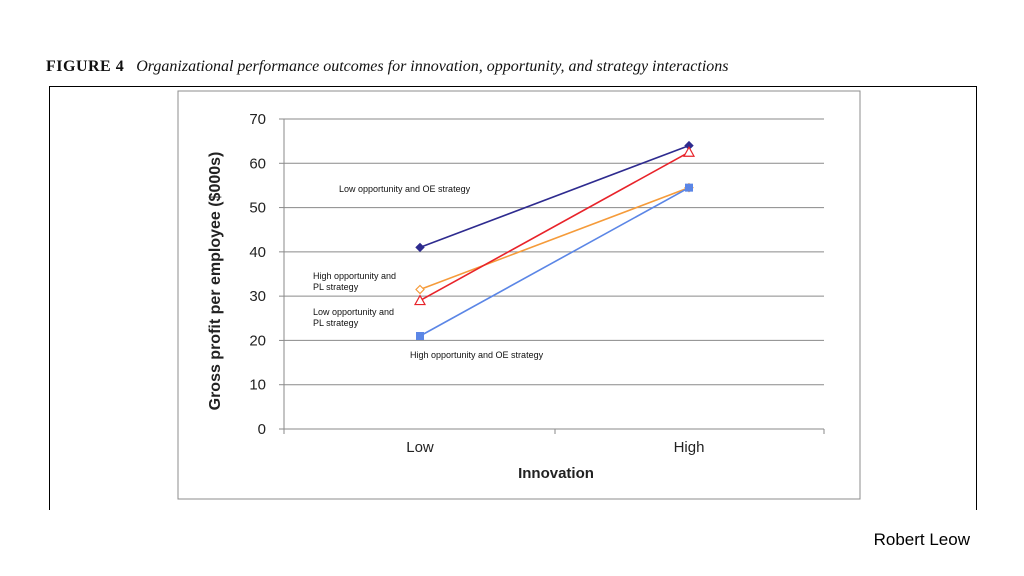  I want to click on series-annotation: High opportunity and OE strategy, so click(477, 355).